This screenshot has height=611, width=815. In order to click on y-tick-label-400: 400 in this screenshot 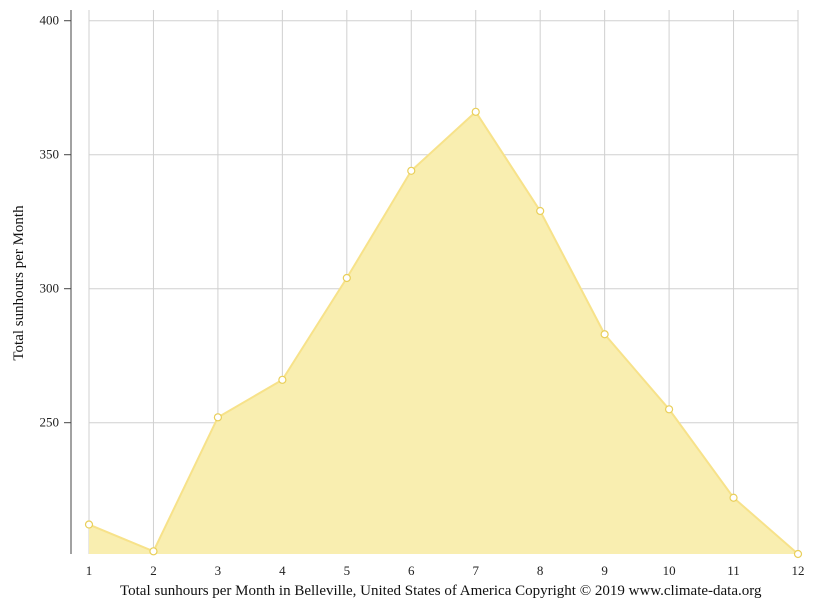, I will do `click(50, 20)`.